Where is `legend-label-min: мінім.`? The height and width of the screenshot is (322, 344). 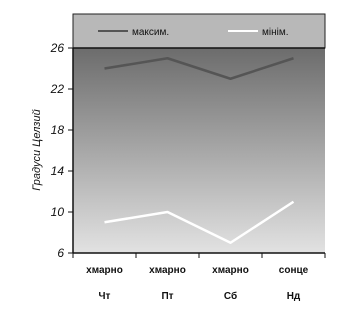 legend-label-min: мінім. is located at coordinates (275, 32).